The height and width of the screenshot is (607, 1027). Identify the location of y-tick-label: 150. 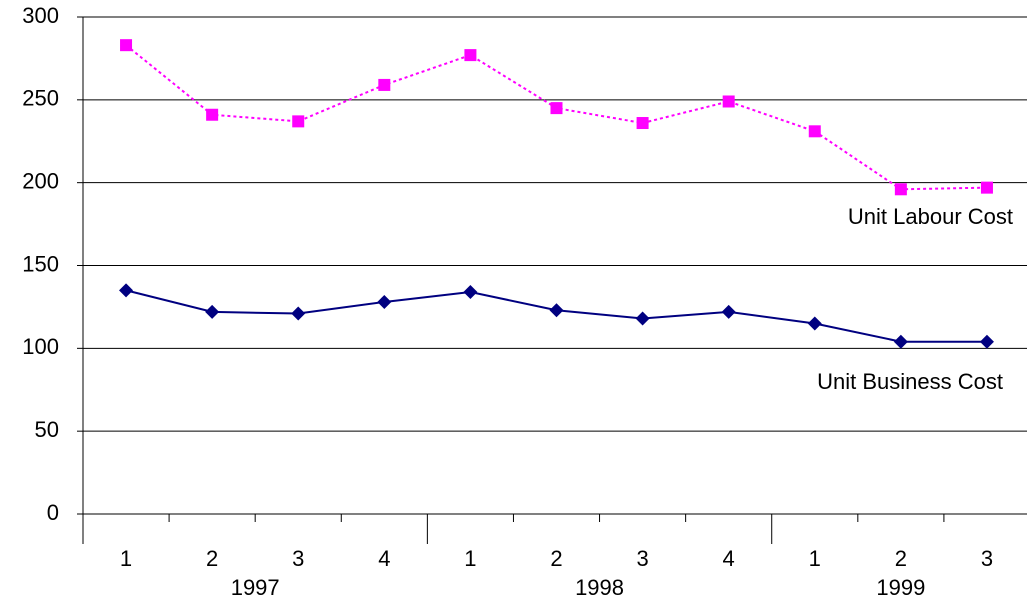
(40, 263).